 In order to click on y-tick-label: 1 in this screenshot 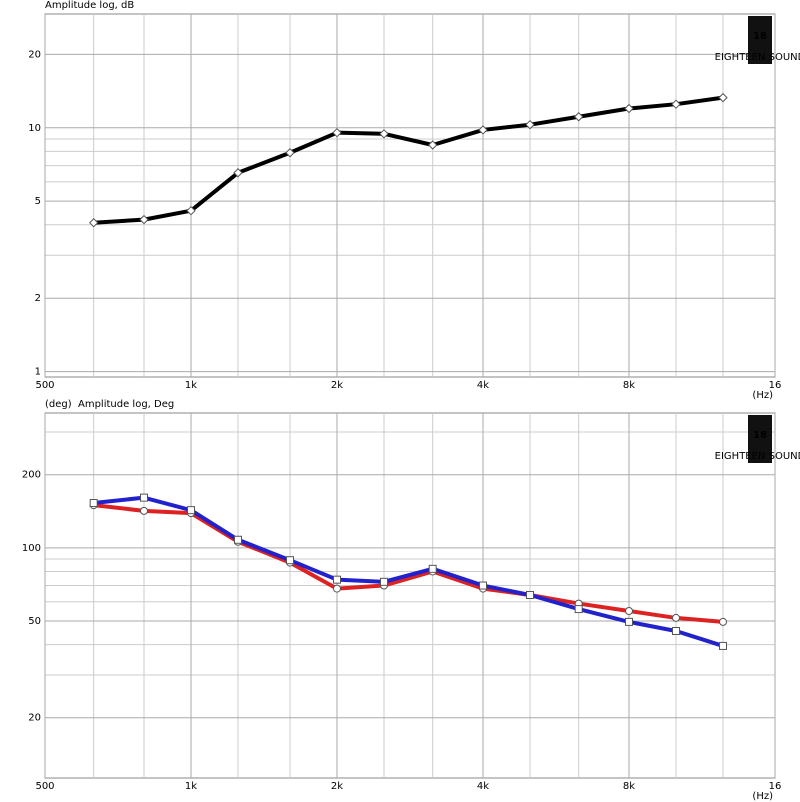, I will do `click(38, 372)`.